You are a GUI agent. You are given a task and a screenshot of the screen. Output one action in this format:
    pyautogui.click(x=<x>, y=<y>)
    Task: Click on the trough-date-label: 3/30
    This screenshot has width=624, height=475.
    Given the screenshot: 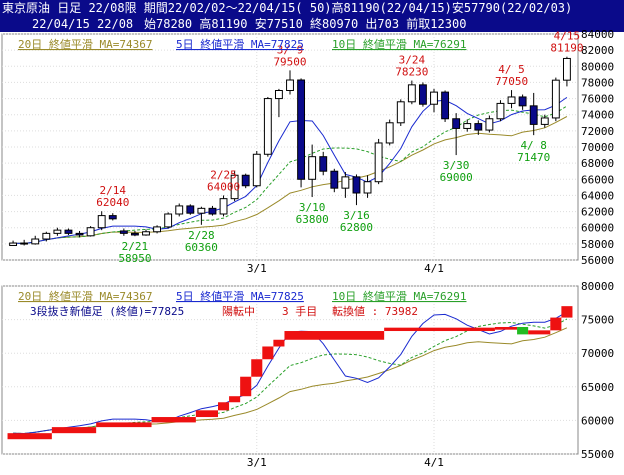 What is the action you would take?
    pyautogui.click(x=456, y=165)
    